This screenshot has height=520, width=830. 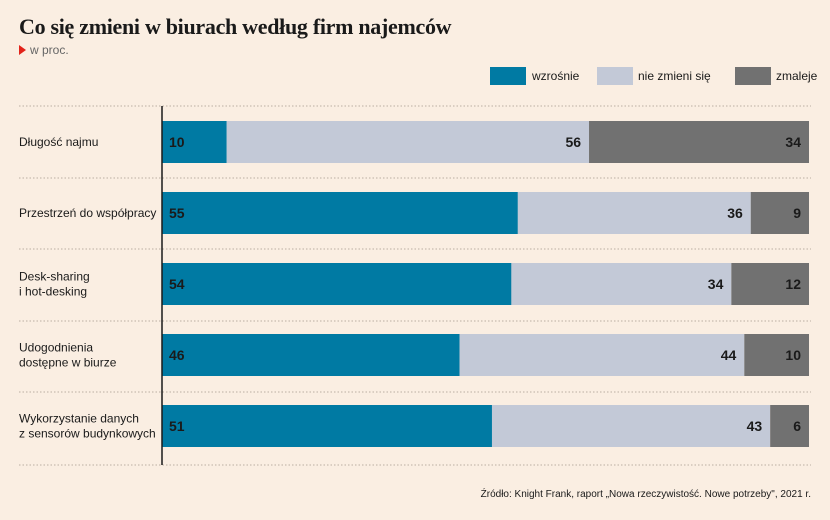 I want to click on category-label-line: Przestrzeń do współpracy, so click(x=87, y=213).